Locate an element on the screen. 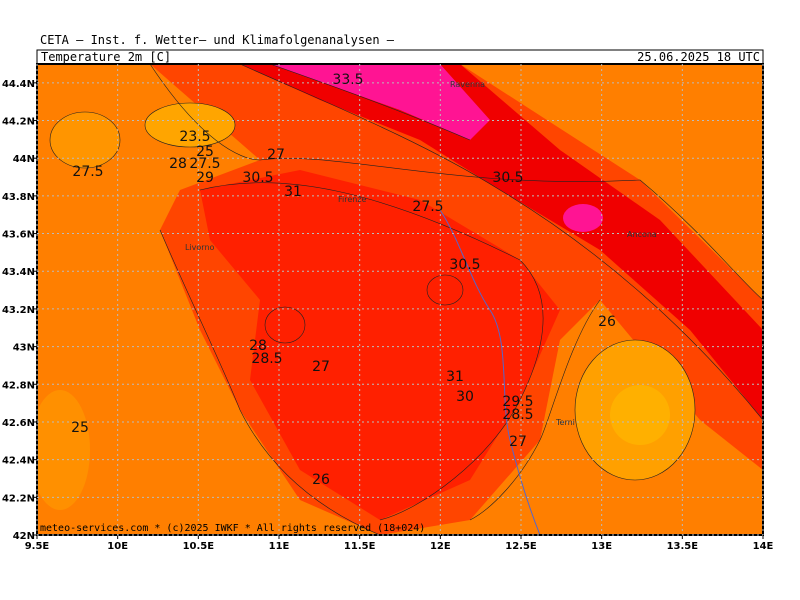 This screenshot has width=800, height=600. city-label: Ravenna is located at coordinates (467, 84).